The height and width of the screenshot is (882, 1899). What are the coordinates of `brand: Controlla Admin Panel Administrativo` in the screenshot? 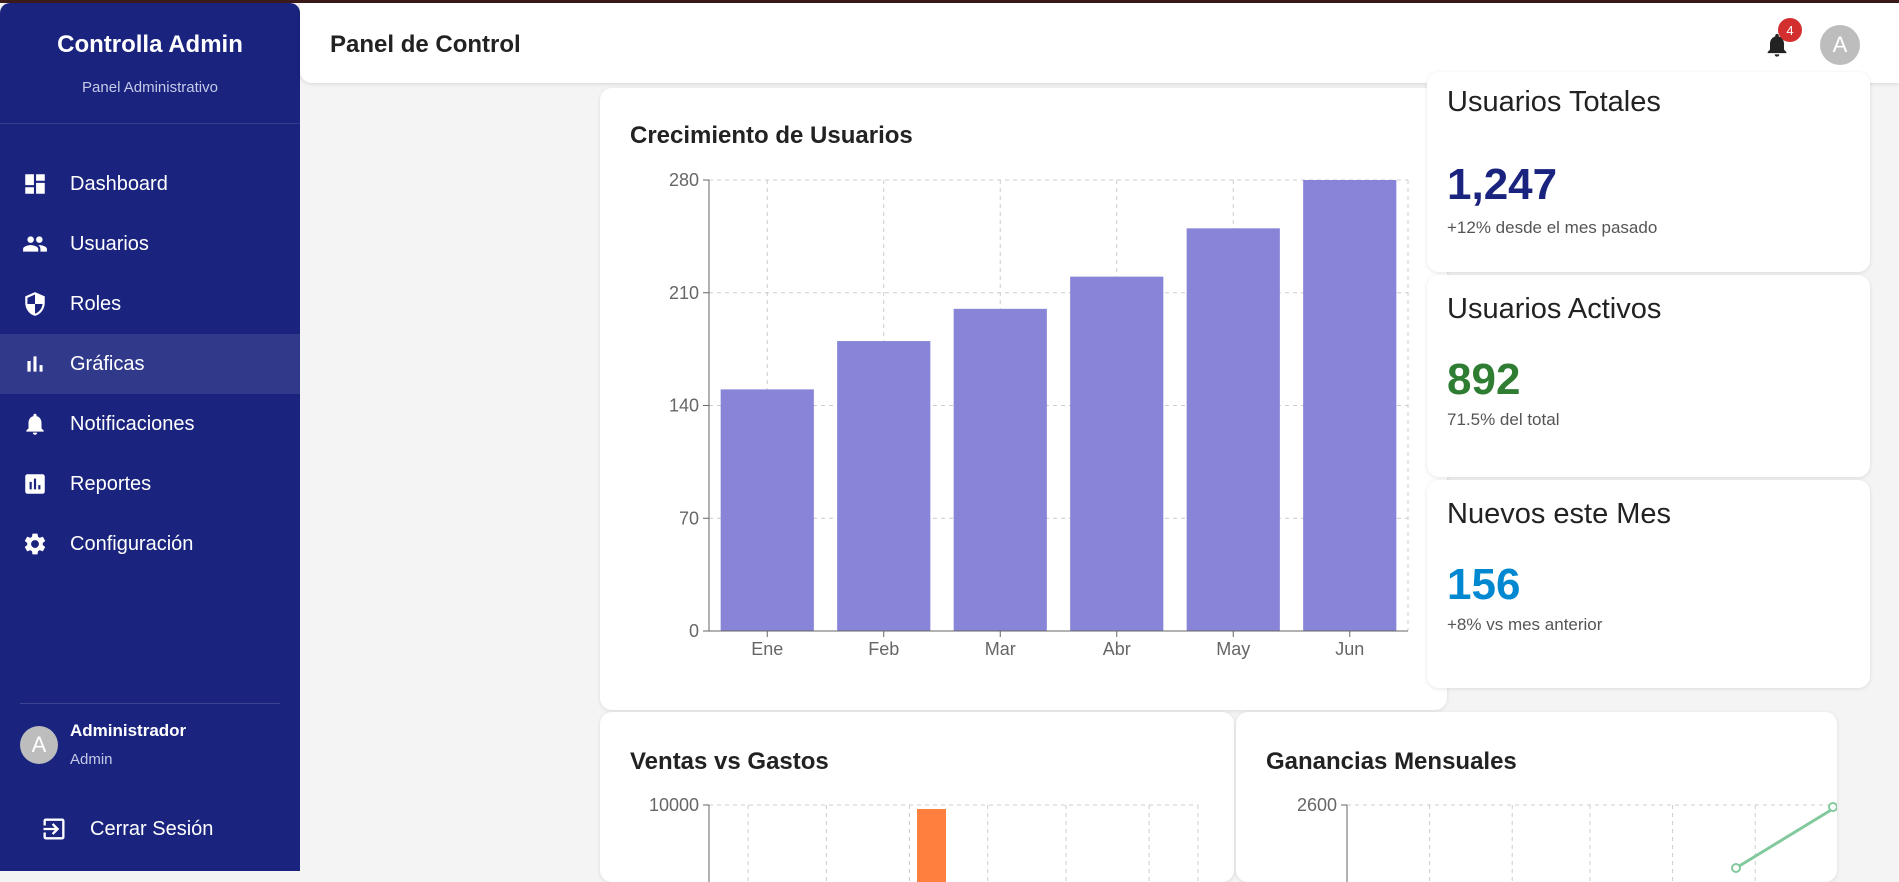 It's located at (150, 63).